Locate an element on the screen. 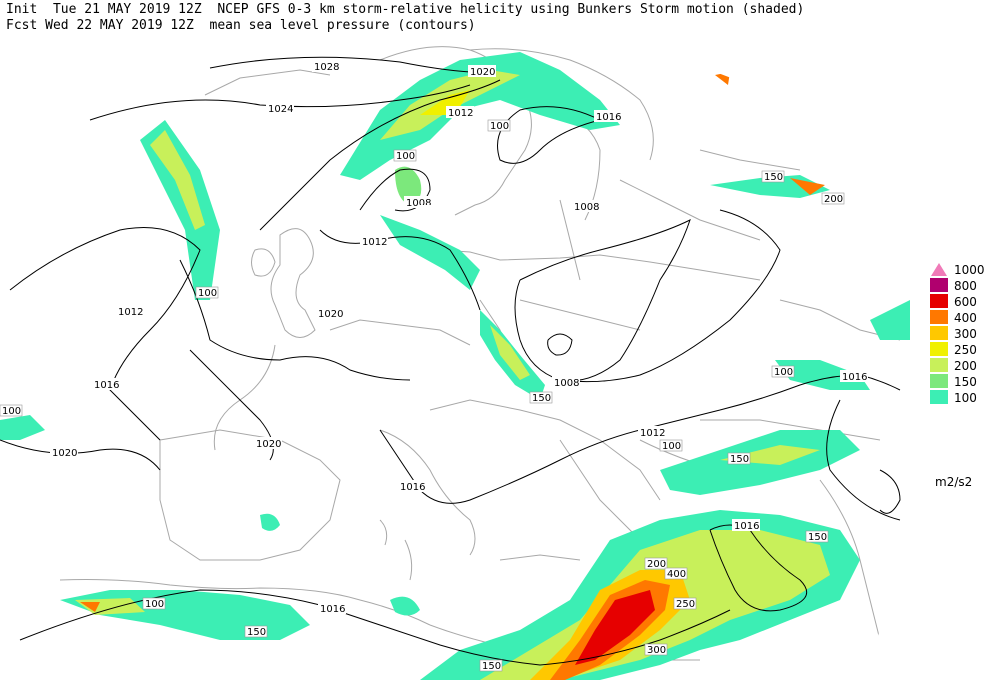 The width and height of the screenshot is (1000, 680). legend-entry: 200 is located at coordinates (958, 364).